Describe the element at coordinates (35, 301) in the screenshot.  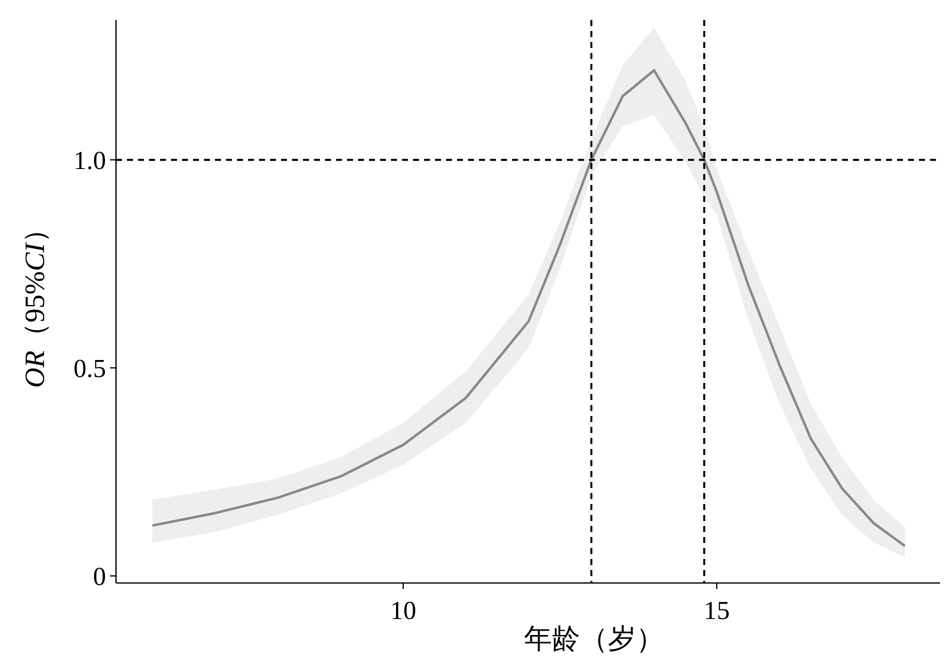
I see `y-axis-title: OR（95%CI）` at that location.